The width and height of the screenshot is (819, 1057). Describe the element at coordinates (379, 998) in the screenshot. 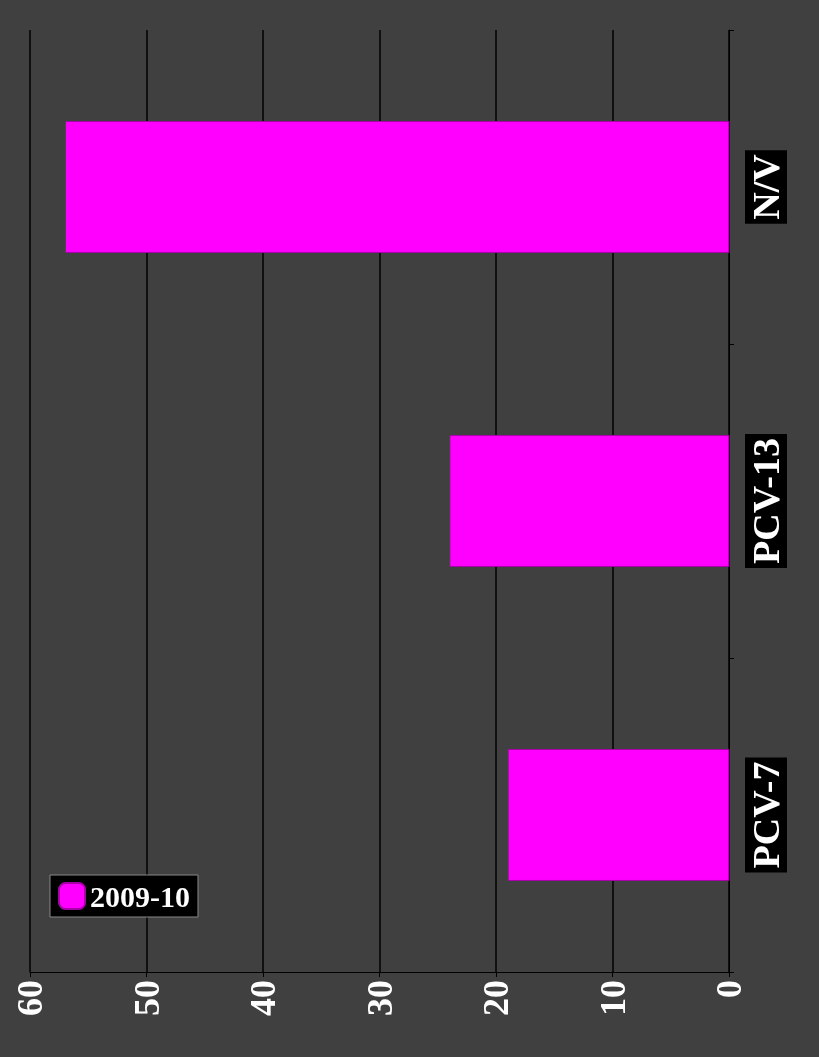

I see `x-tick-label: 30` at that location.